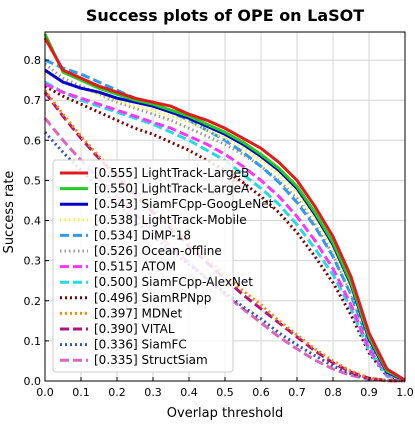 The width and height of the screenshot is (415, 424). I want to click on x-tick-label: 0.9, so click(369, 392).